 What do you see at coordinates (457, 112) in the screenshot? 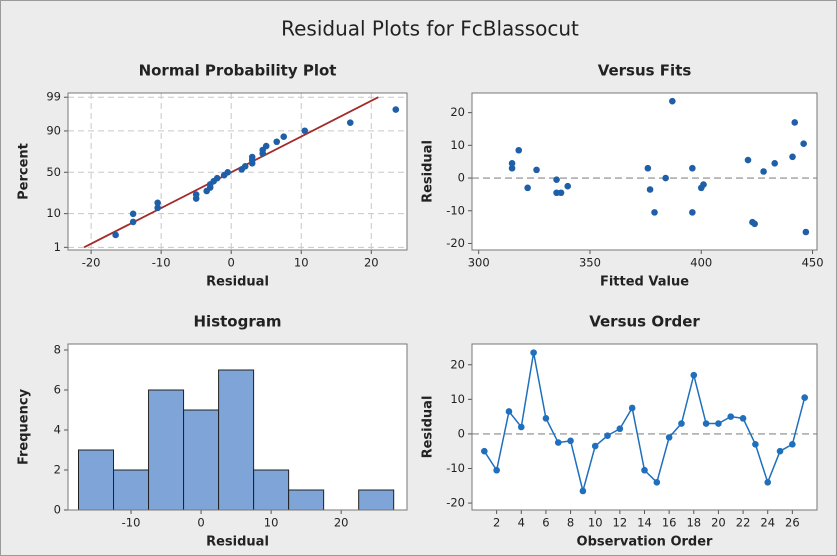
I see `y-tick-label: 20` at bounding box center [457, 112].